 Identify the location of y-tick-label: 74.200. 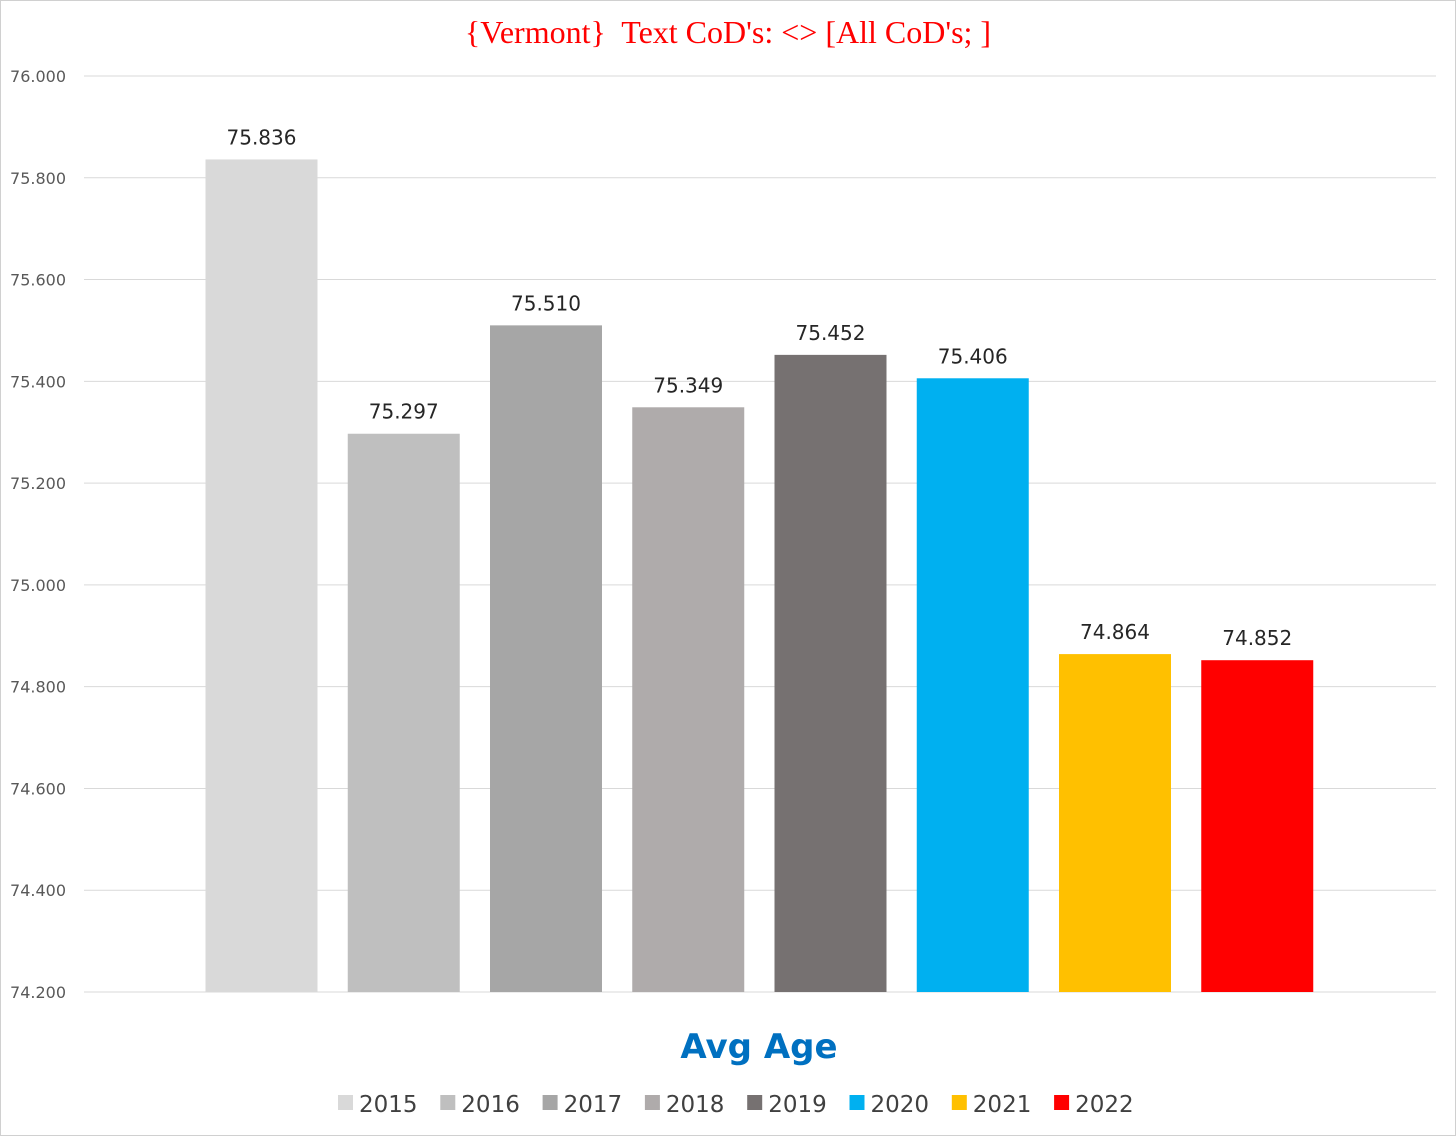
(38, 992).